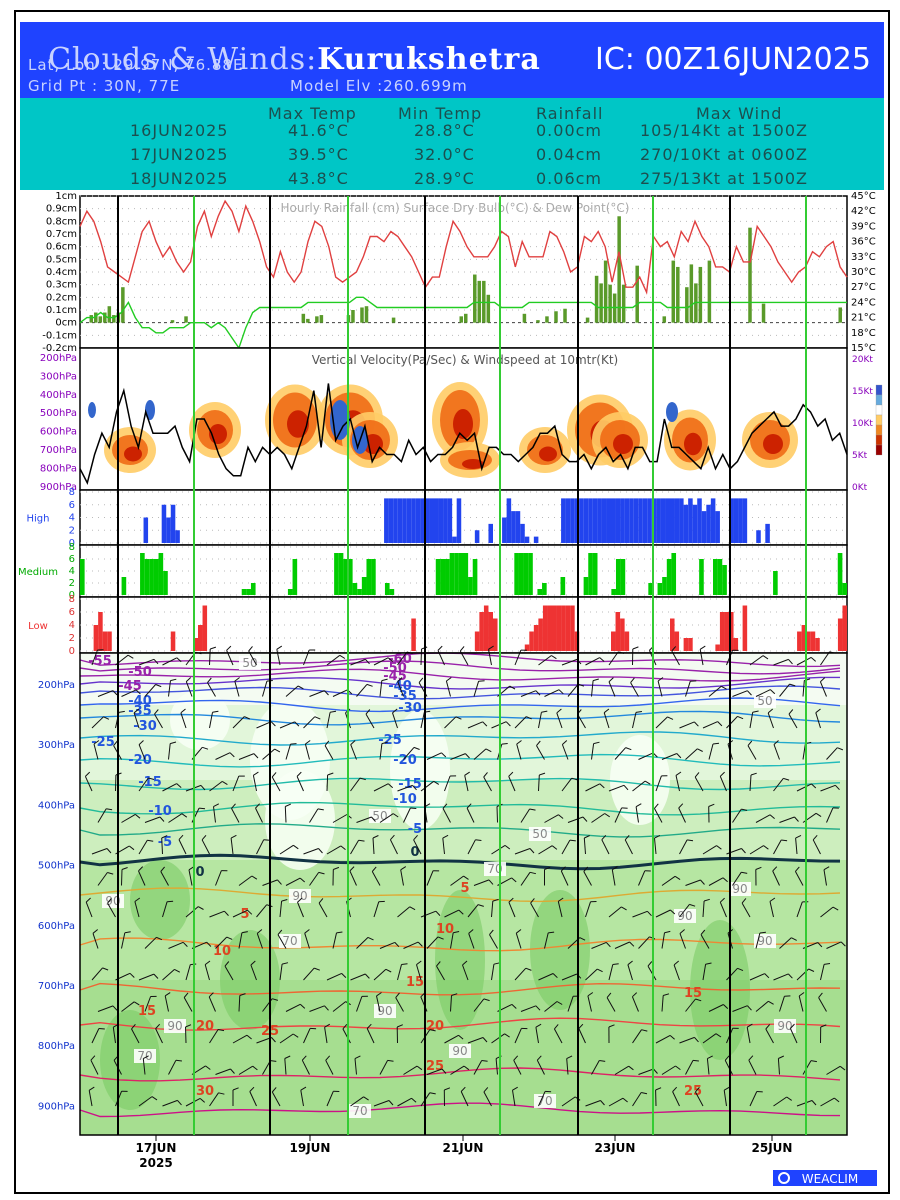  I want to click on color-legend, so click(879, 440).